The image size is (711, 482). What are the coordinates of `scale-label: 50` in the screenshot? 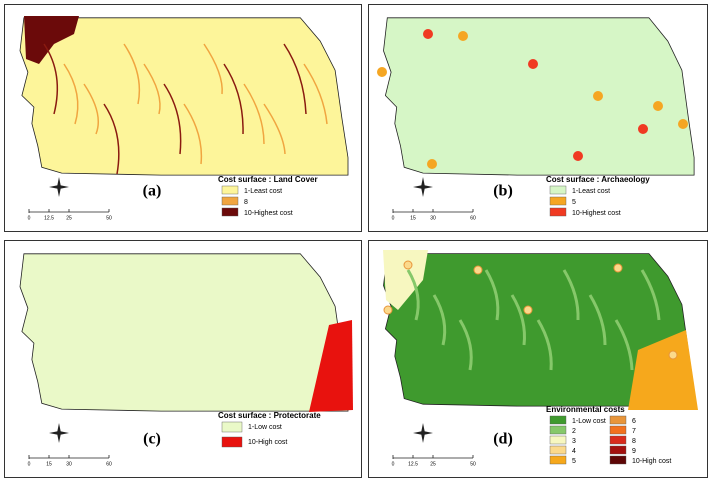 It's located at (109, 218).